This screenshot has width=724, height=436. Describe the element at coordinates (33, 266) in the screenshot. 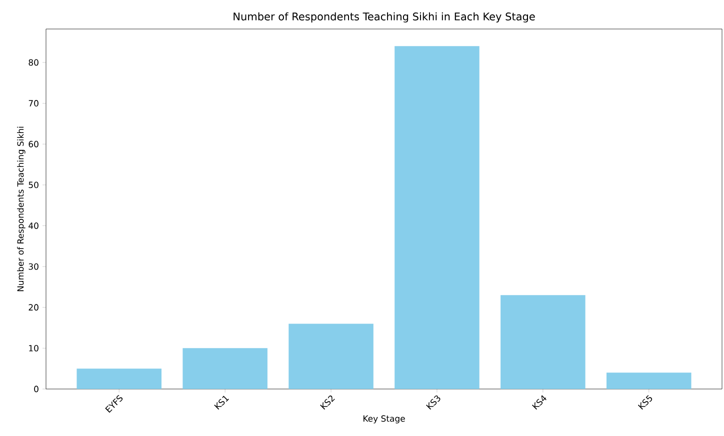

I see `y-tick-label: 30` at that location.